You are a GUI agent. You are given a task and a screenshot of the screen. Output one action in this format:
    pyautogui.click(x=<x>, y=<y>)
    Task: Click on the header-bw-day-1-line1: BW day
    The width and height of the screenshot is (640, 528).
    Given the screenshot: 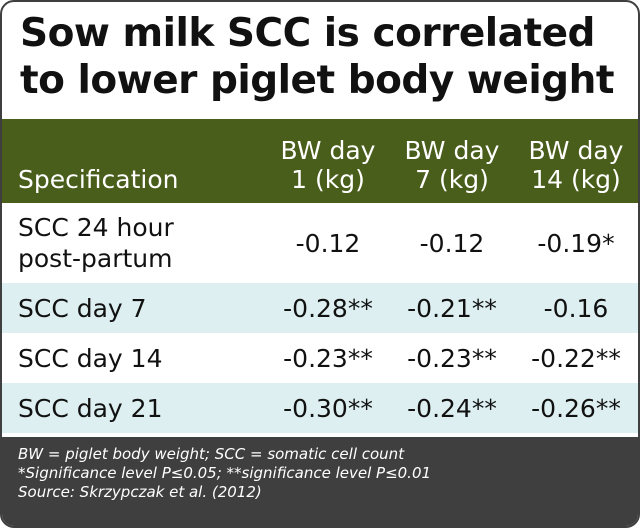 What is the action you would take?
    pyautogui.click(x=328, y=150)
    